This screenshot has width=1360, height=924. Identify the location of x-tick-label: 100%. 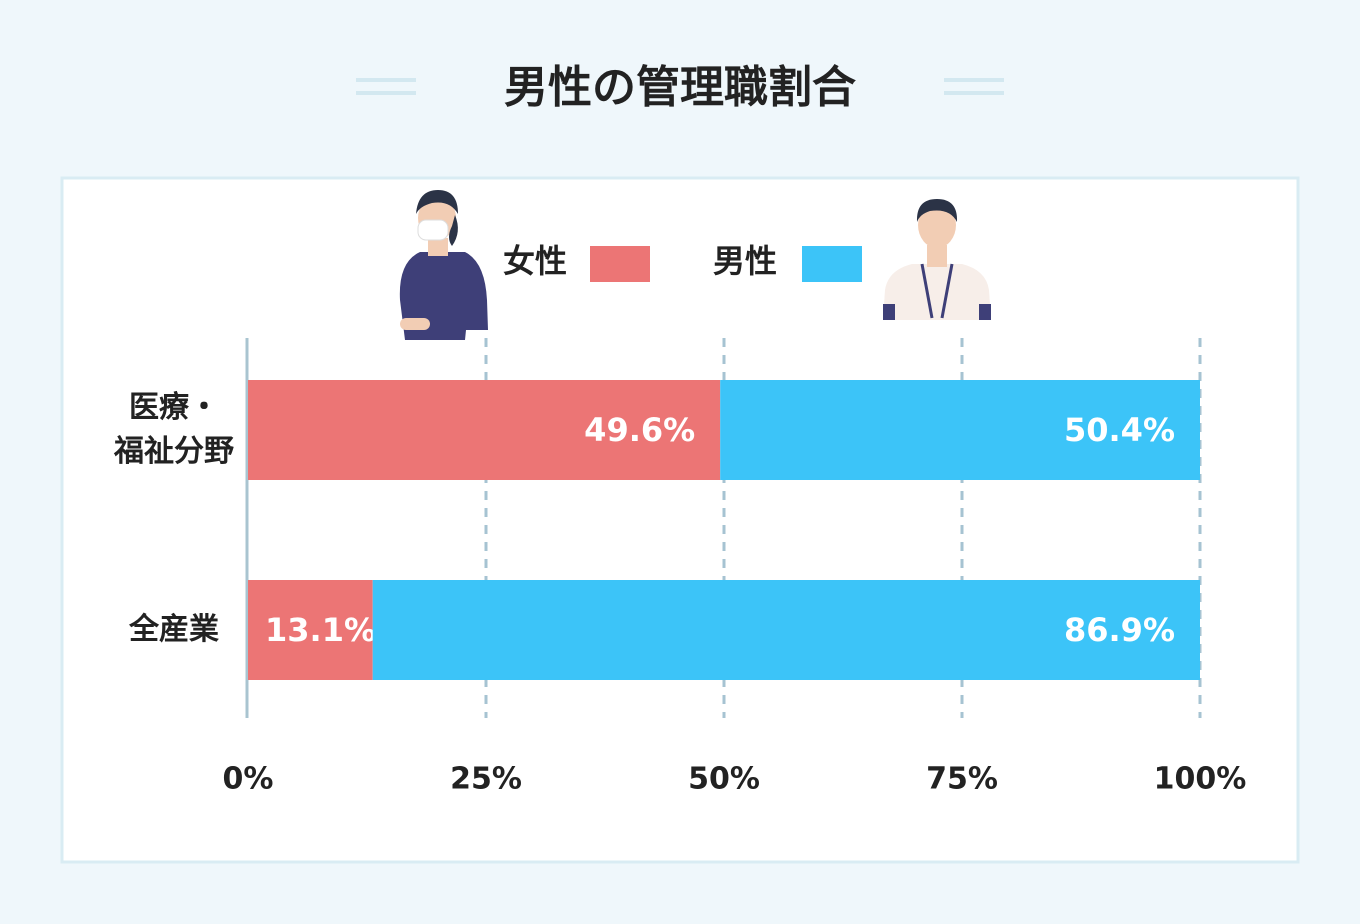
(1200, 779).